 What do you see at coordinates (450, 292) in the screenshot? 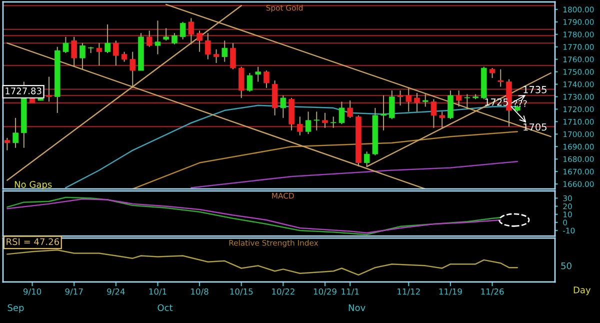
I see `x-tick-label: 11/19` at bounding box center [450, 292].